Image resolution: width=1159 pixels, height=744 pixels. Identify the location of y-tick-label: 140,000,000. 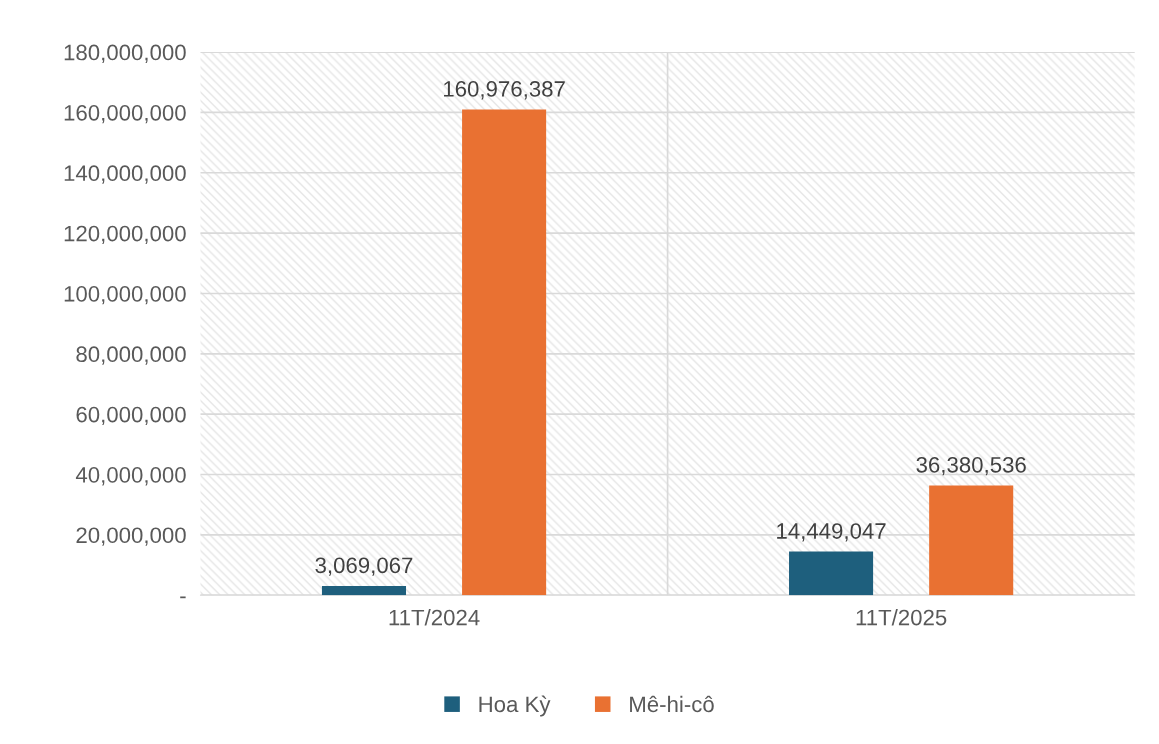
(125, 174).